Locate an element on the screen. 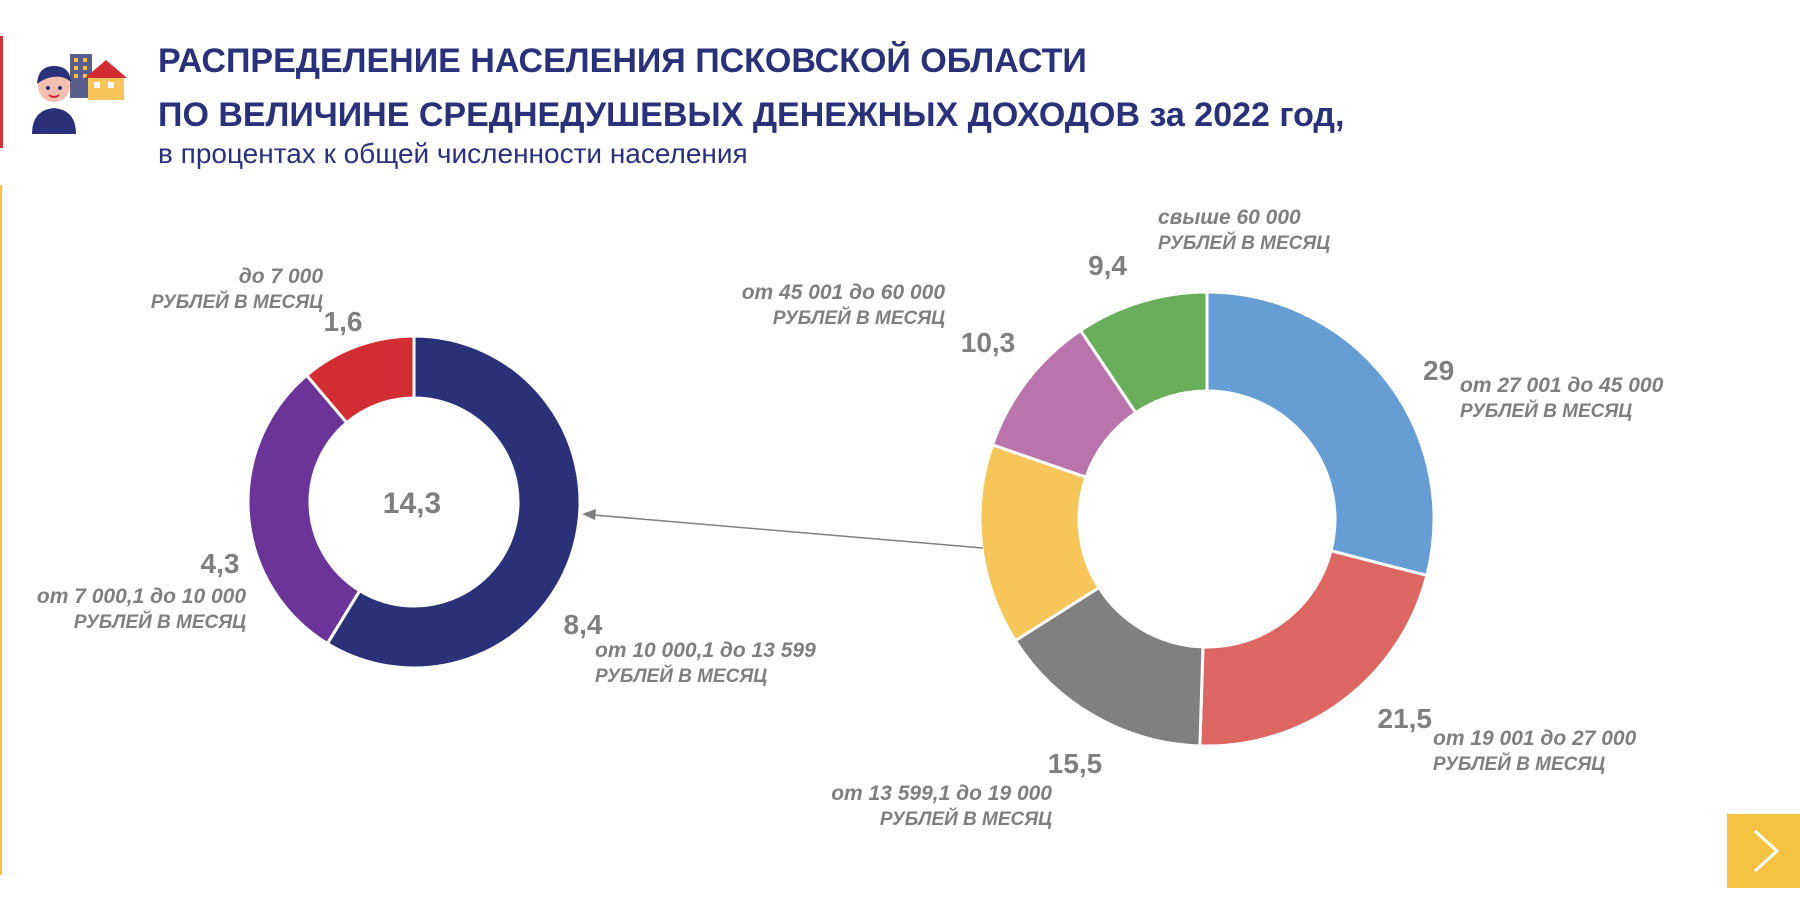 This screenshot has height=908, width=1800. person-house-icon is located at coordinates (79, 94).